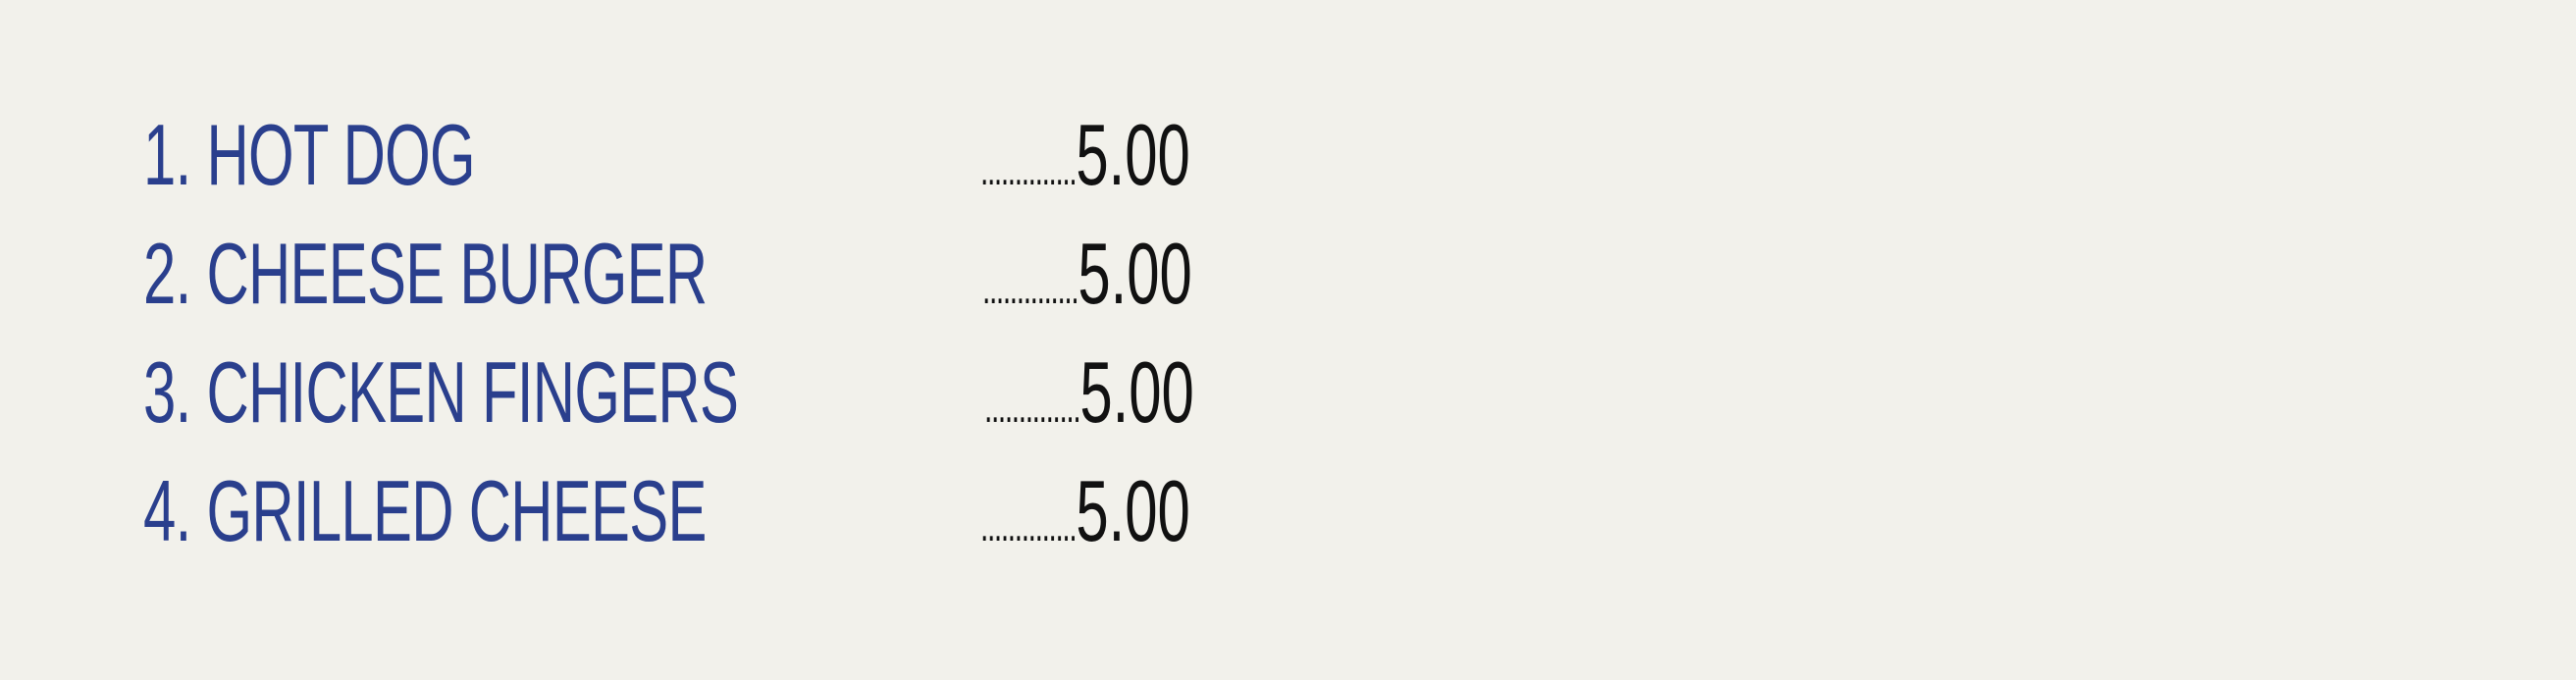 The width and height of the screenshot is (2576, 680). What do you see at coordinates (425, 273) in the screenshot?
I see `menu-item-label: 2. CHEESE BURGER` at bounding box center [425, 273].